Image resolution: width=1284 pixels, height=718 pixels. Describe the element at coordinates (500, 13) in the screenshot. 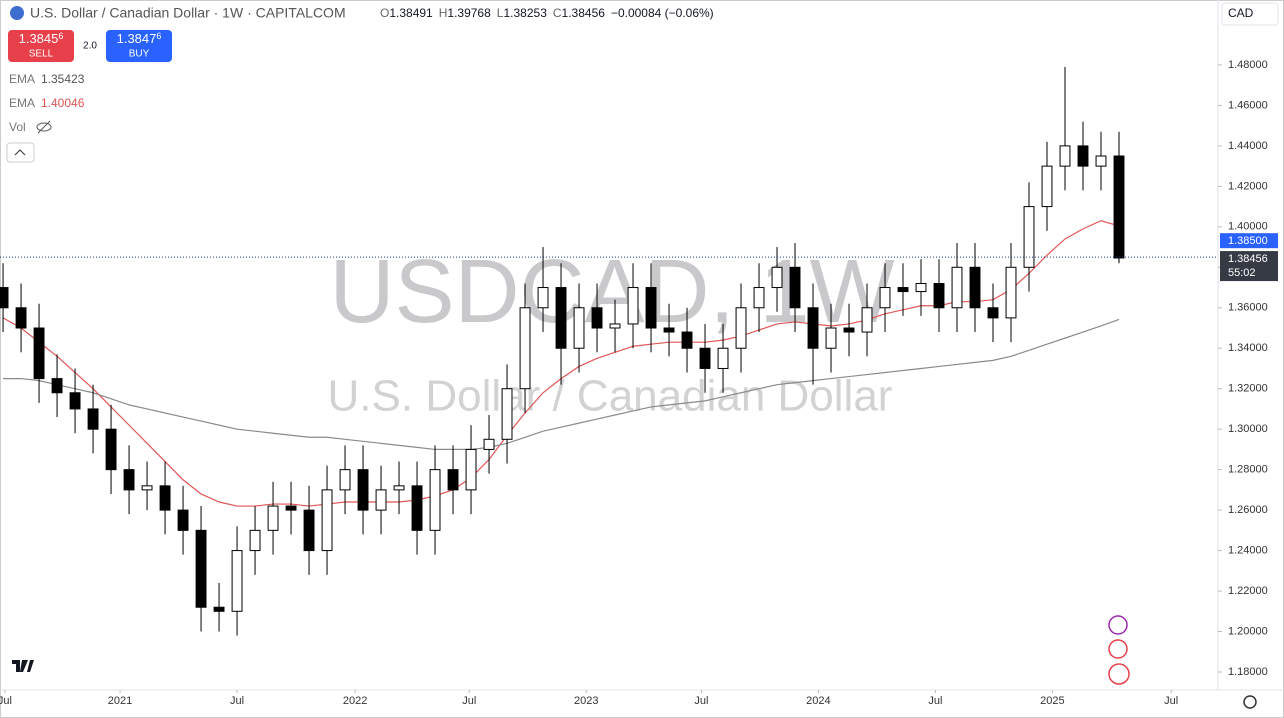

I see `l-label: L` at that location.